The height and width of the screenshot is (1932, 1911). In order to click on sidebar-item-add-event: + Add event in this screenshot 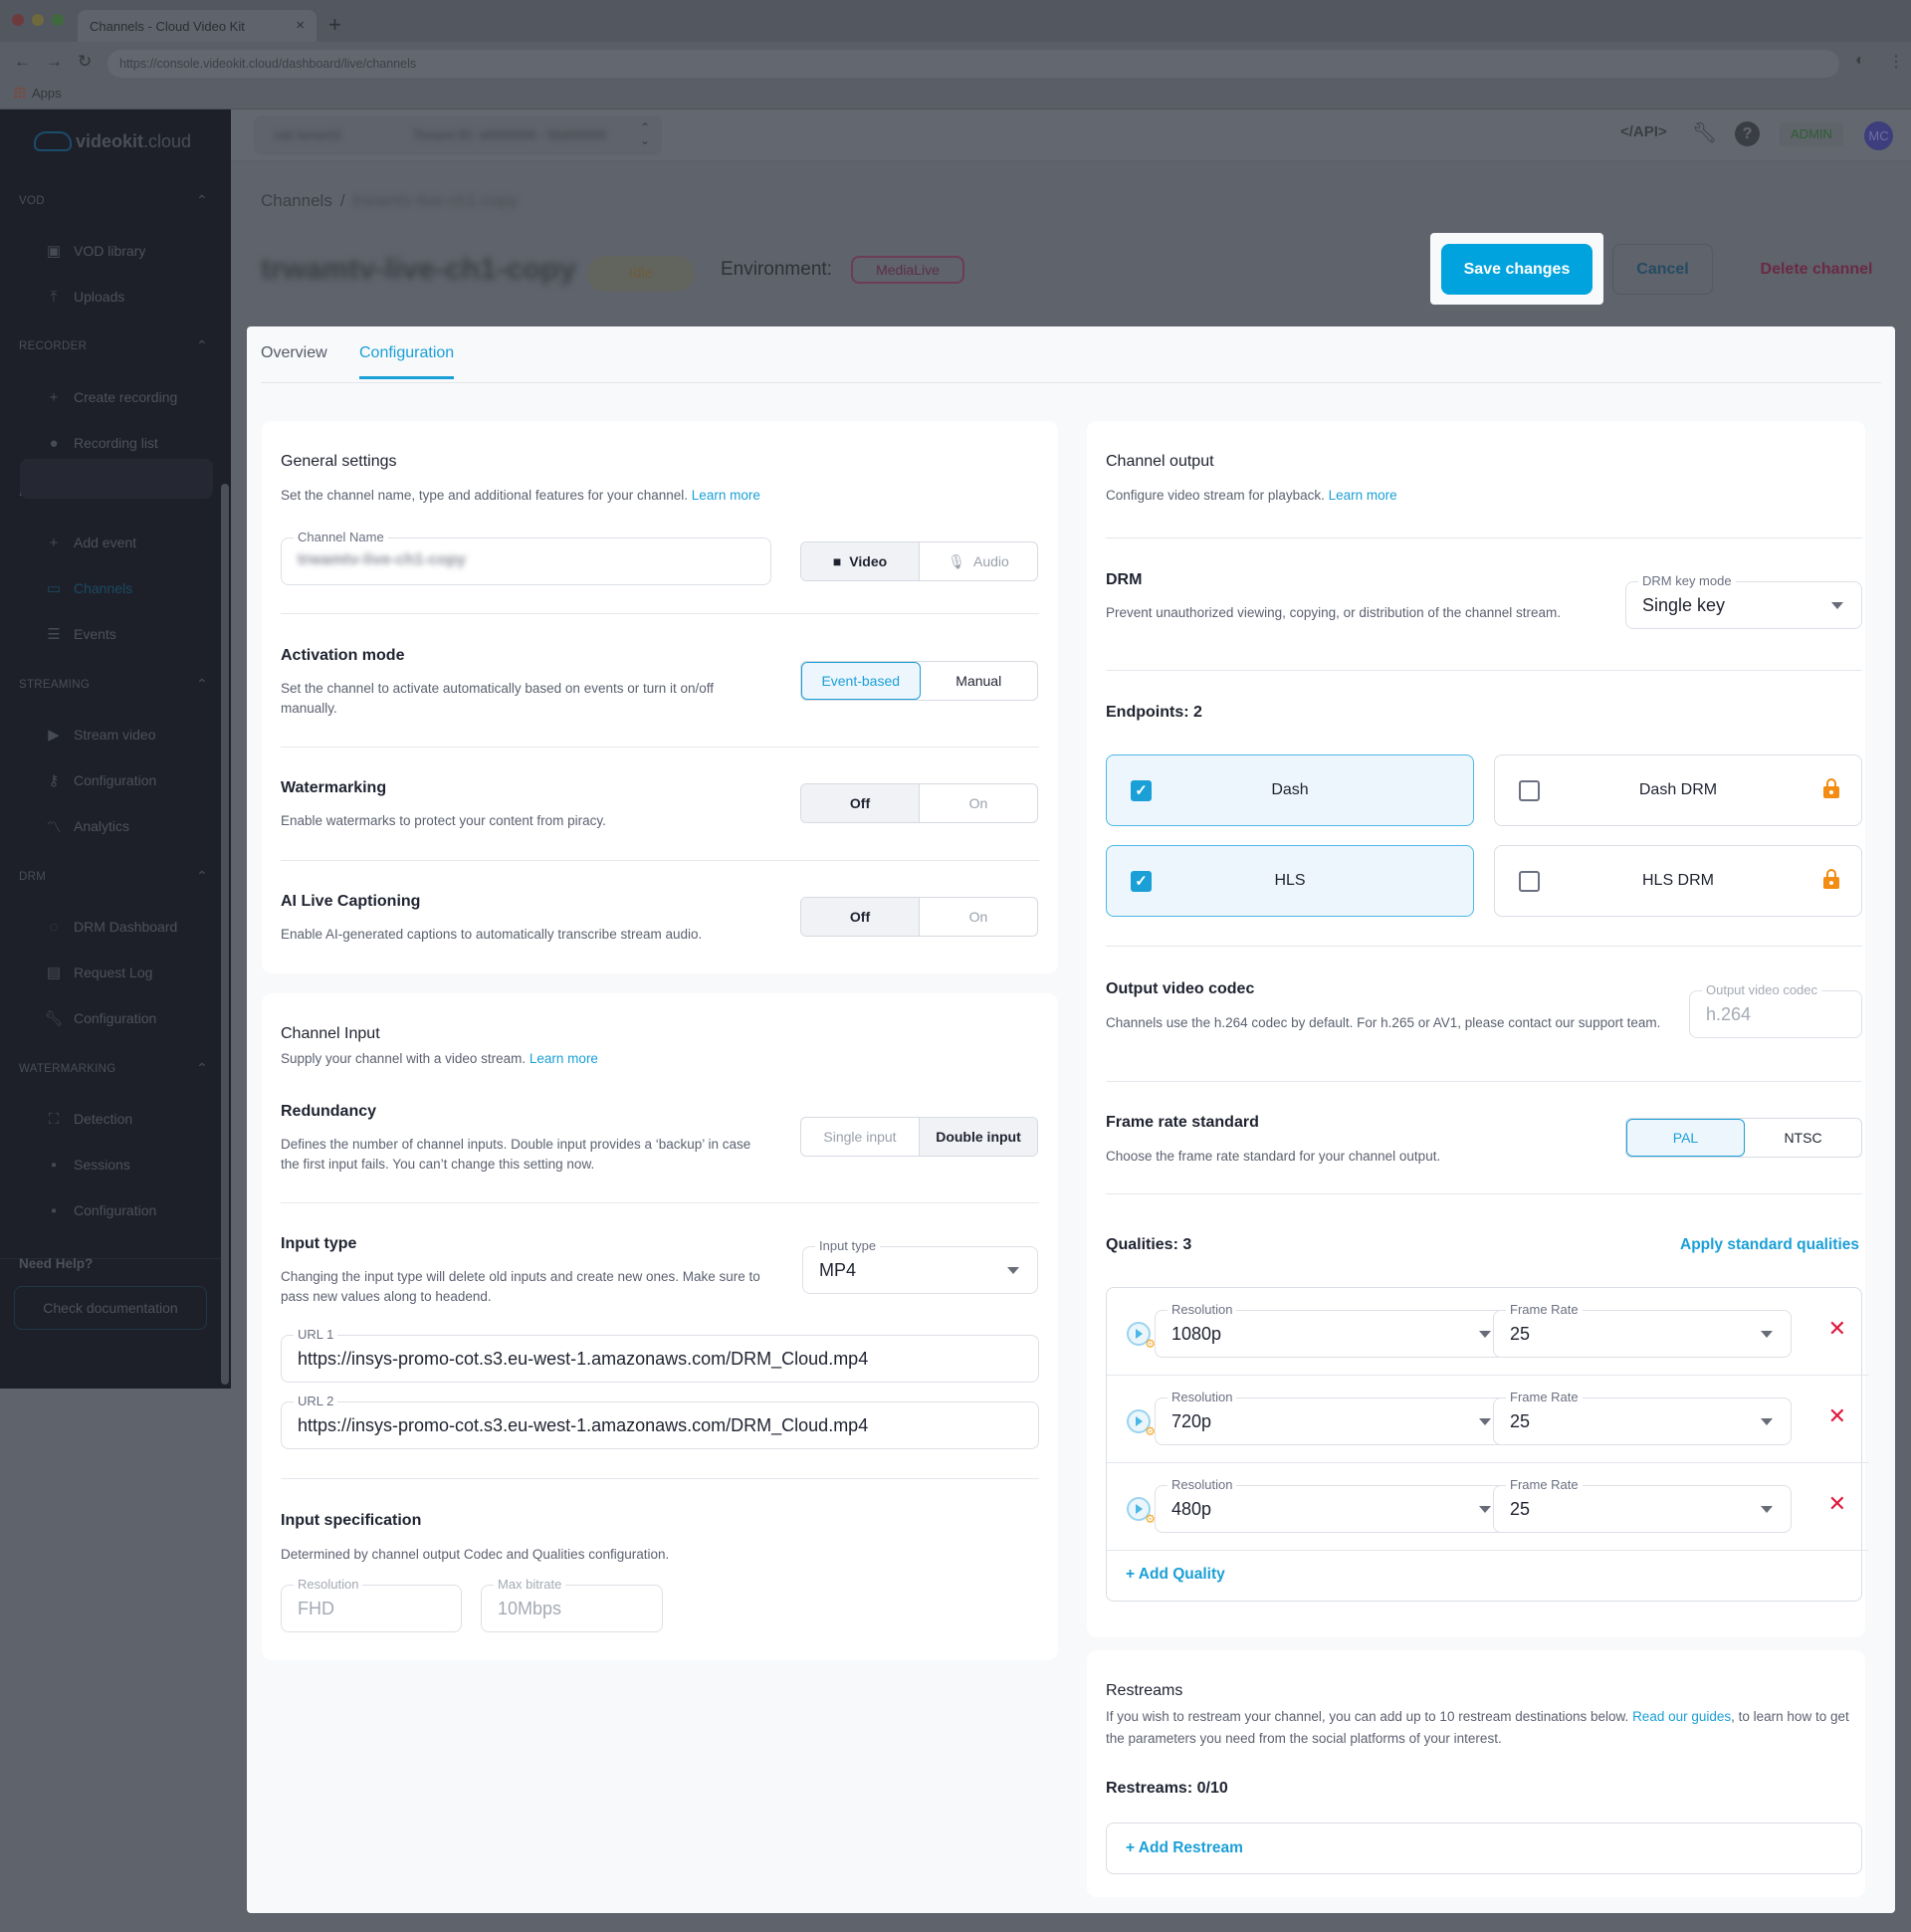, I will do `click(90, 542)`.